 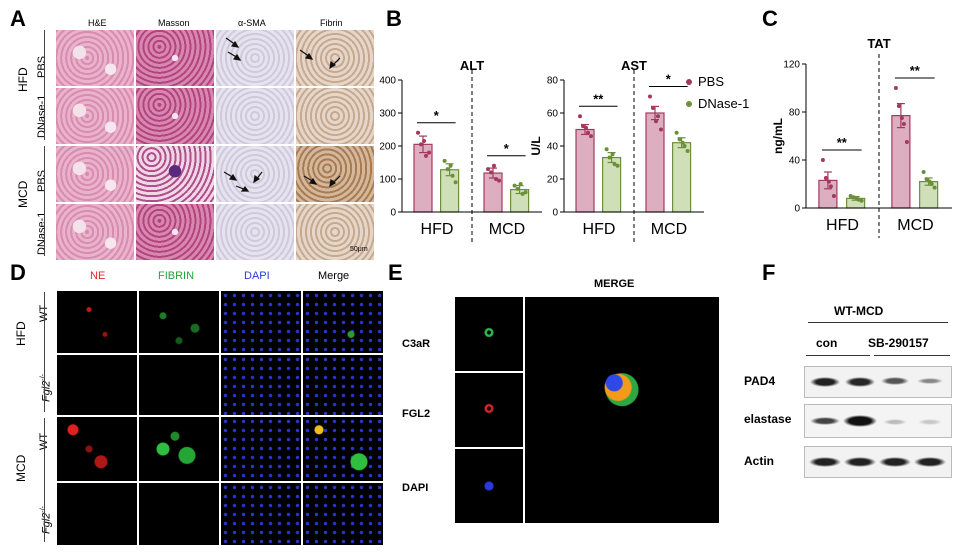 What do you see at coordinates (387, 114) in the screenshot?
I see `y-tick-label: 300` at bounding box center [387, 114].